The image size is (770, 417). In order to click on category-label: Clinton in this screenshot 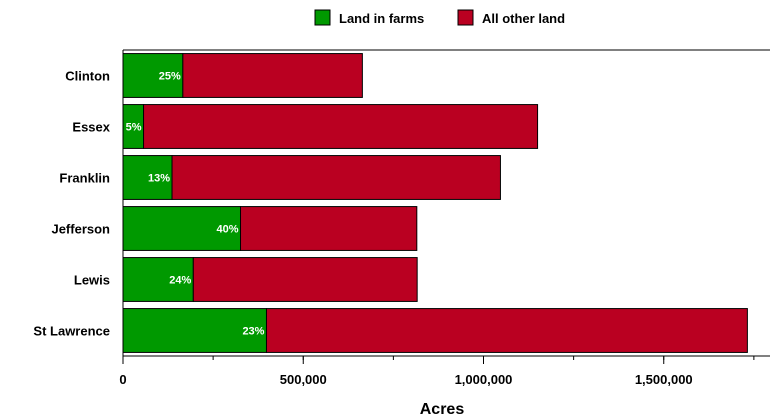, I will do `click(87, 76)`.